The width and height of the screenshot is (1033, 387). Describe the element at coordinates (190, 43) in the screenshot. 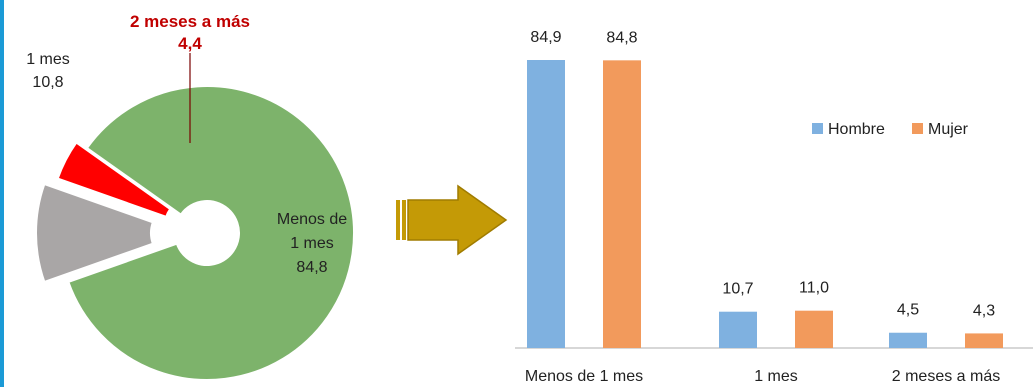

I see `pie-label-2m-value: 4,4` at that location.